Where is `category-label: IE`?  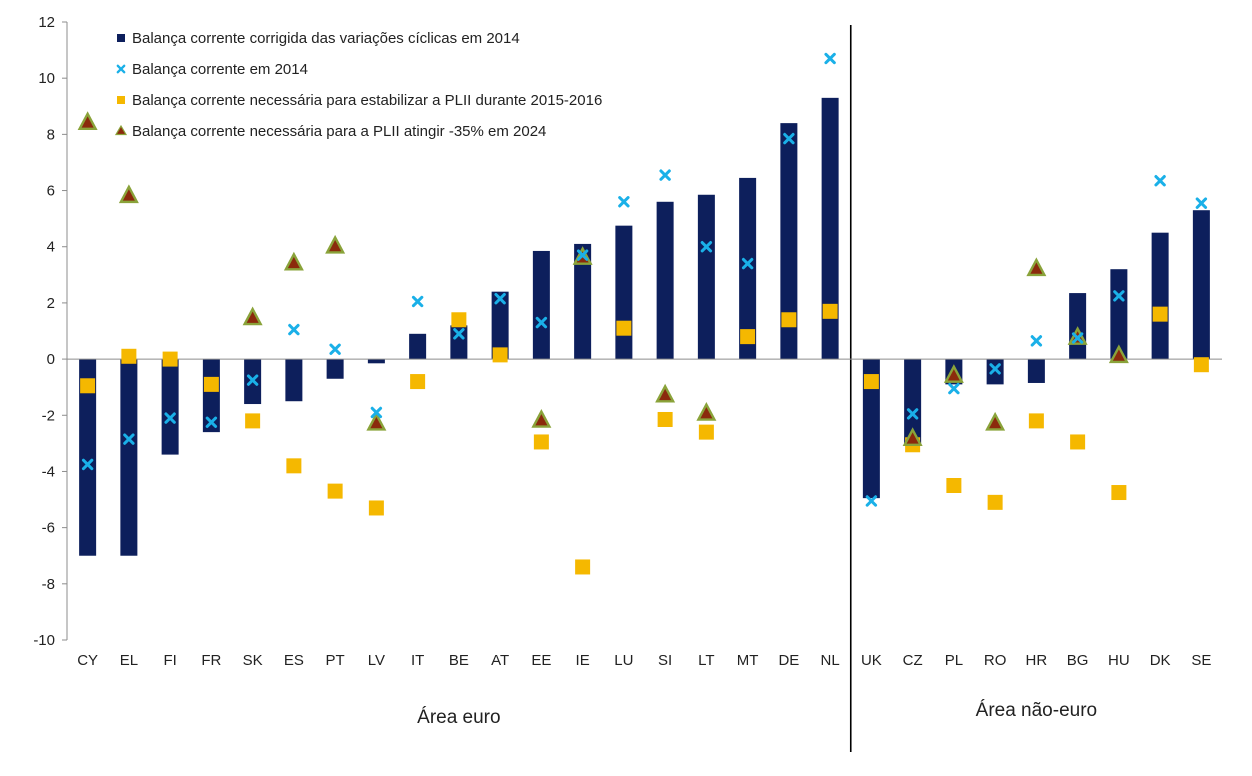
category-label: IE is located at coordinates (583, 660).